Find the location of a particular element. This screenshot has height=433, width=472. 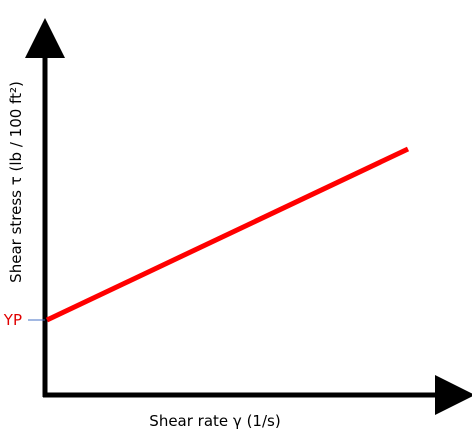

x-axis-label: Shear rate γ (1/s) is located at coordinates (214, 421).